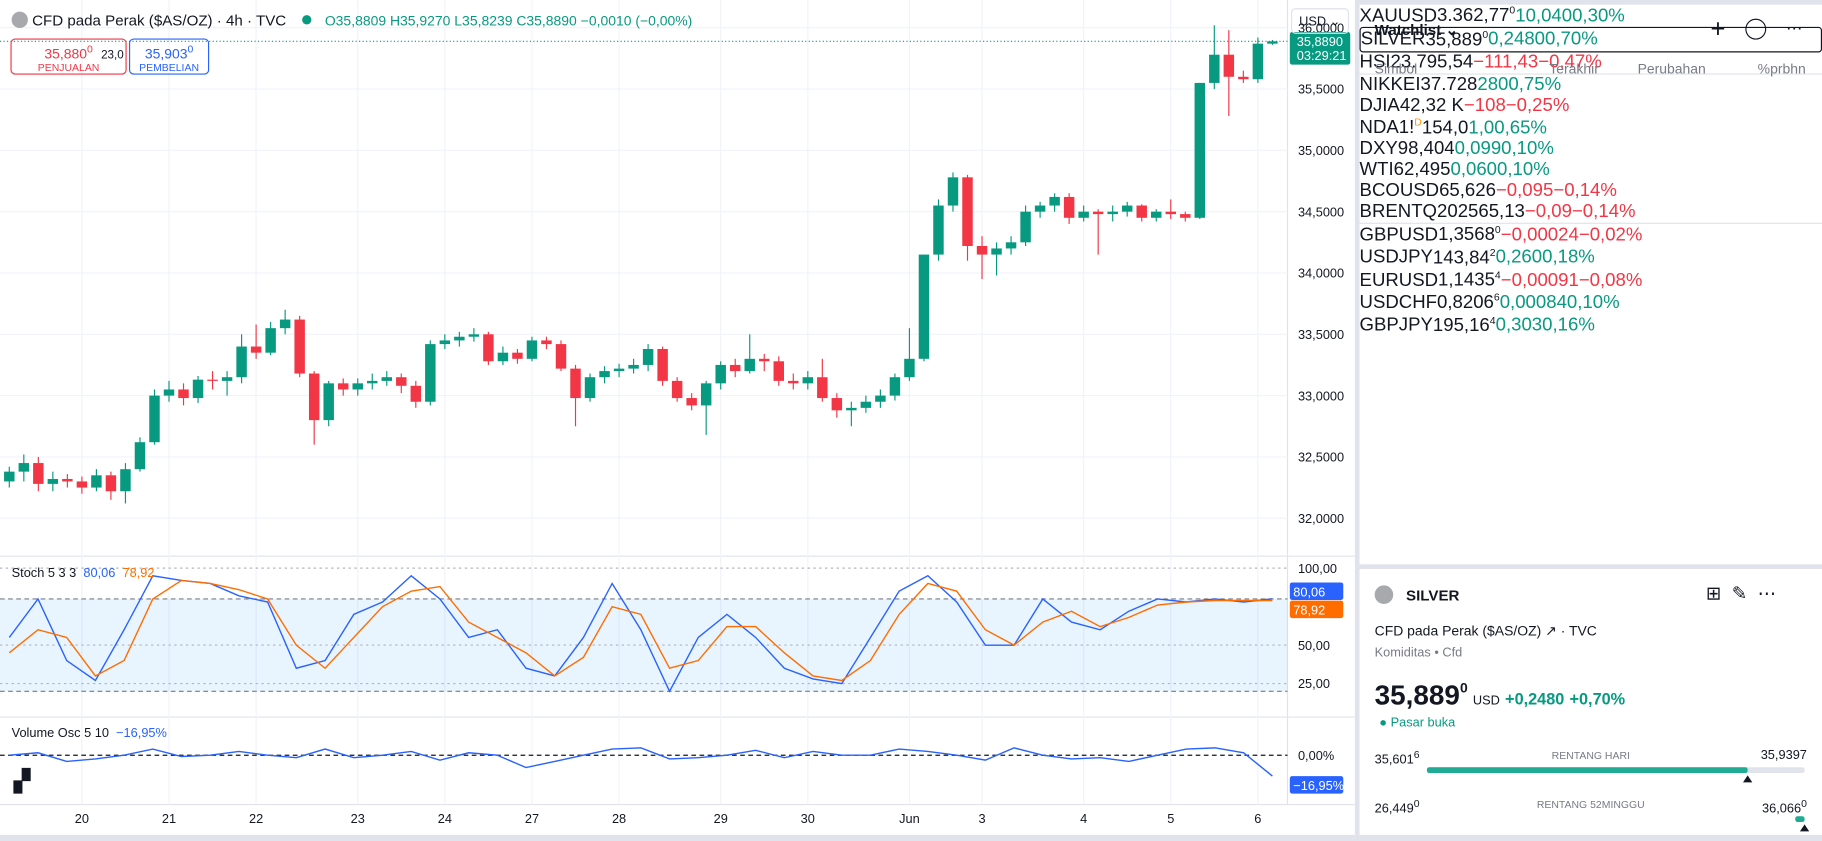 Image resolution: width=1822 pixels, height=841 pixels. Describe the element at coordinates (1804, 828) in the screenshot. I see `range-marker` at that location.